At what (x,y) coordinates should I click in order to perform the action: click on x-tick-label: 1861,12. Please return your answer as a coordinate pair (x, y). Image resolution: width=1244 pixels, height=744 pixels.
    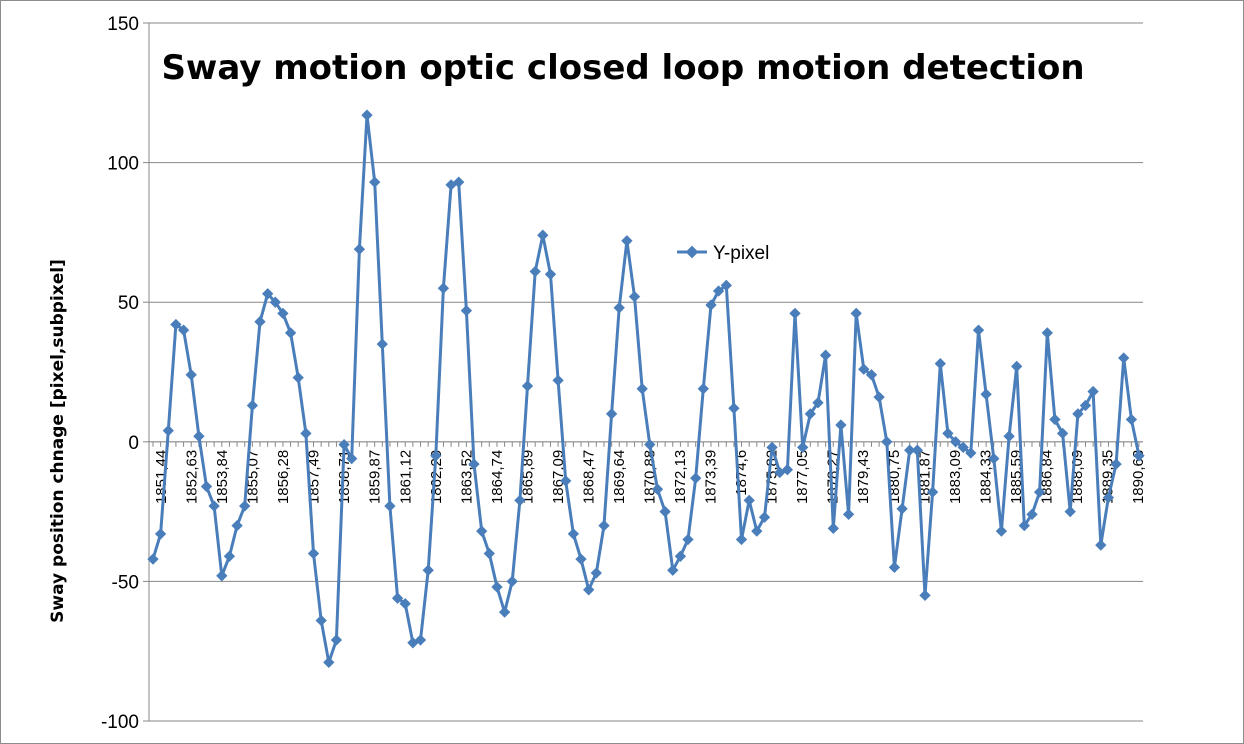
    Looking at the image, I should click on (405, 477).